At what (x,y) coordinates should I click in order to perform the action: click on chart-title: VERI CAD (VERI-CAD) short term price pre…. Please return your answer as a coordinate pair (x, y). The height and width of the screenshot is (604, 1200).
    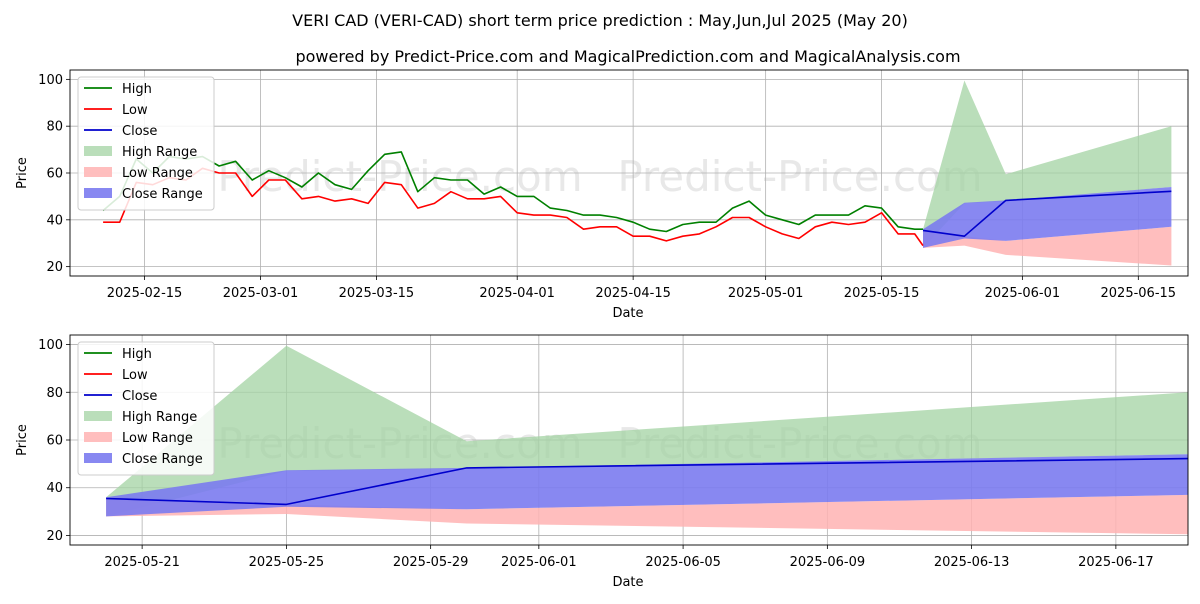
    Looking at the image, I should click on (600, 20).